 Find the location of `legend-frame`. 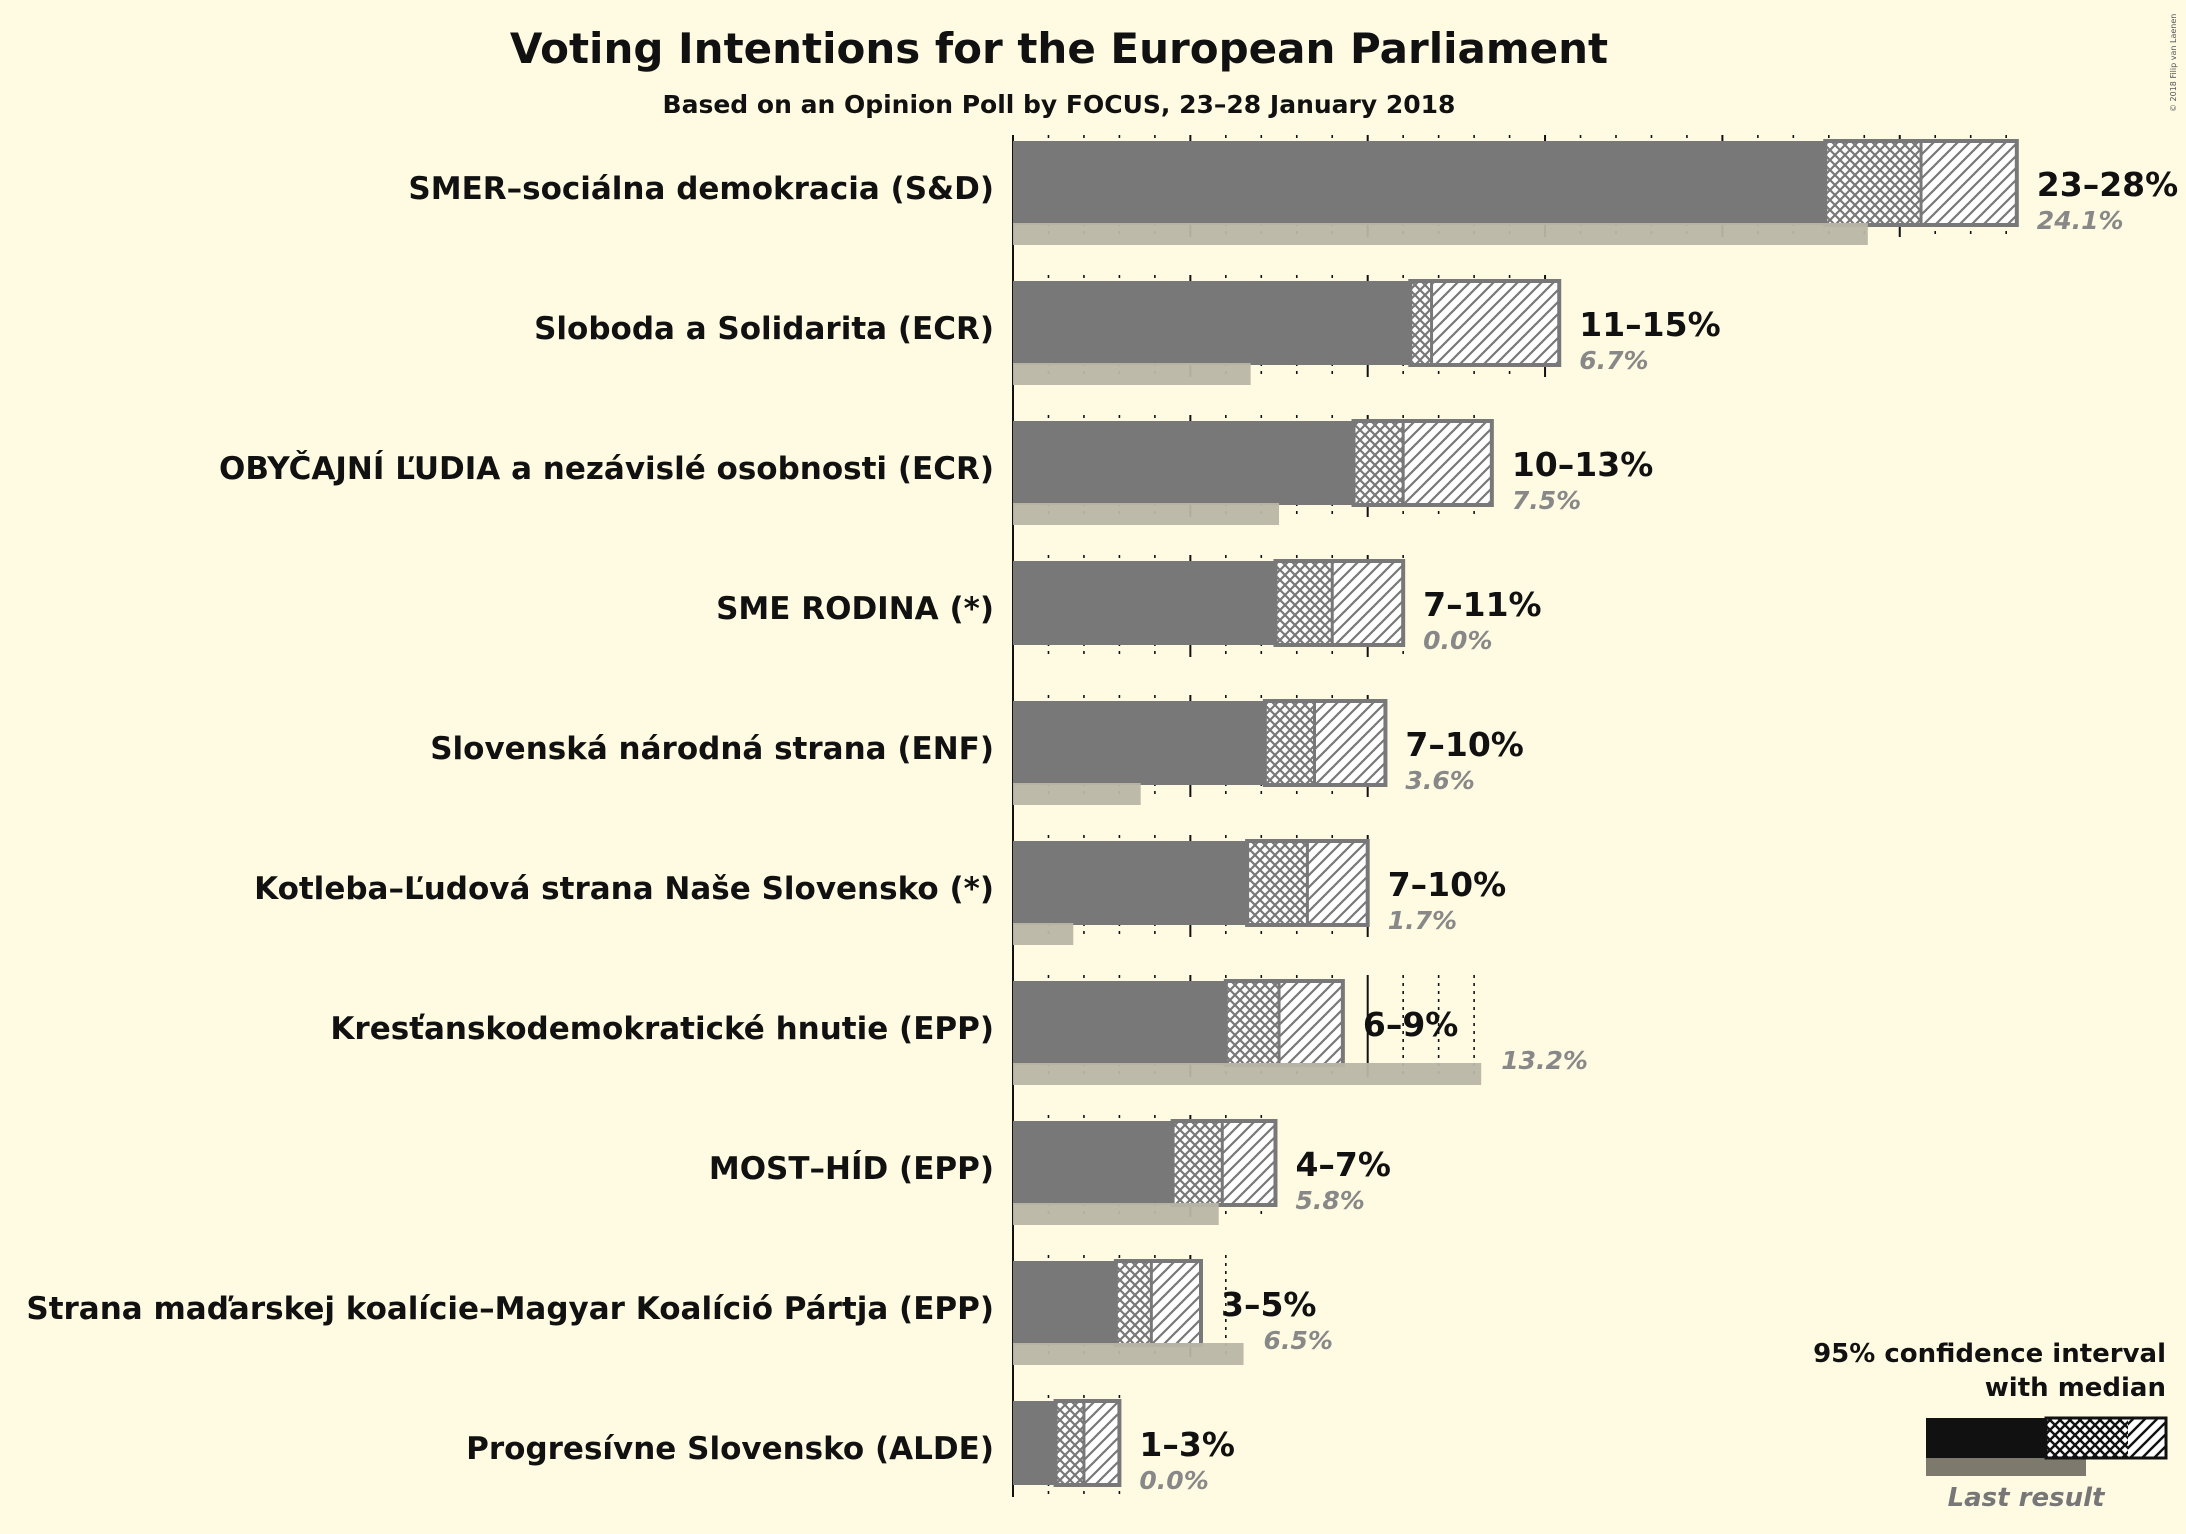

legend-frame is located at coordinates (2106, 1438).